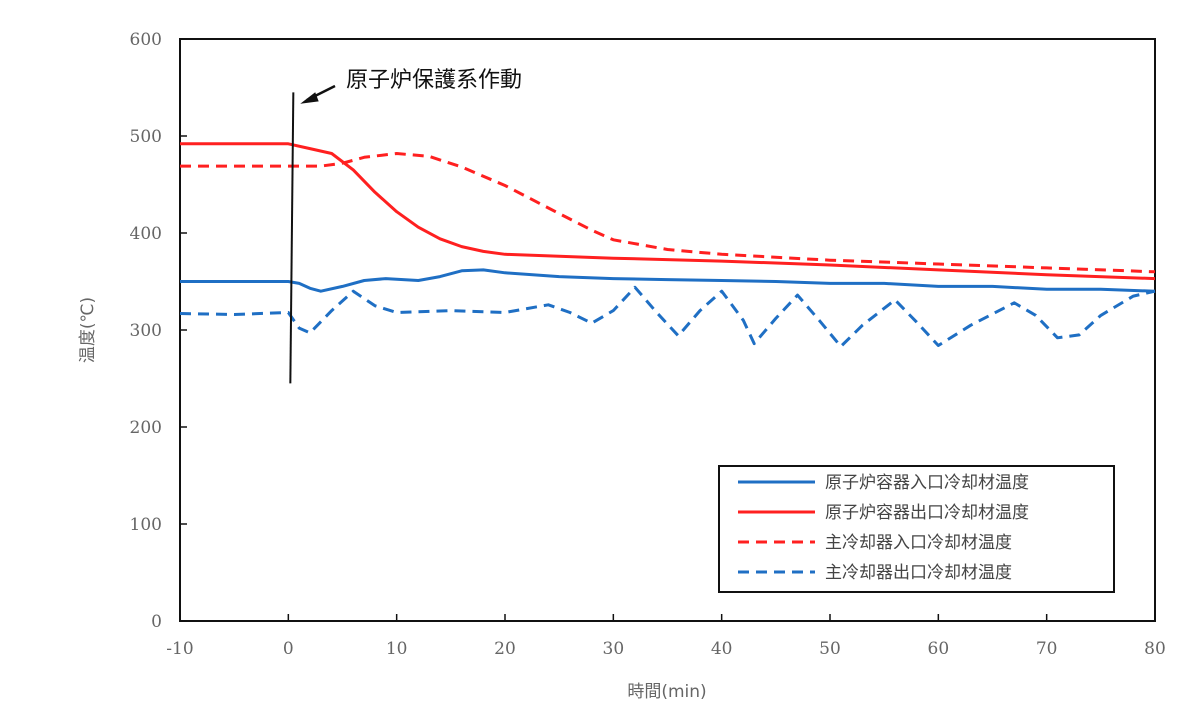 This screenshot has width=1201, height=722. Describe the element at coordinates (1047, 649) in the screenshot. I see `x-tick-label: 70` at that location.